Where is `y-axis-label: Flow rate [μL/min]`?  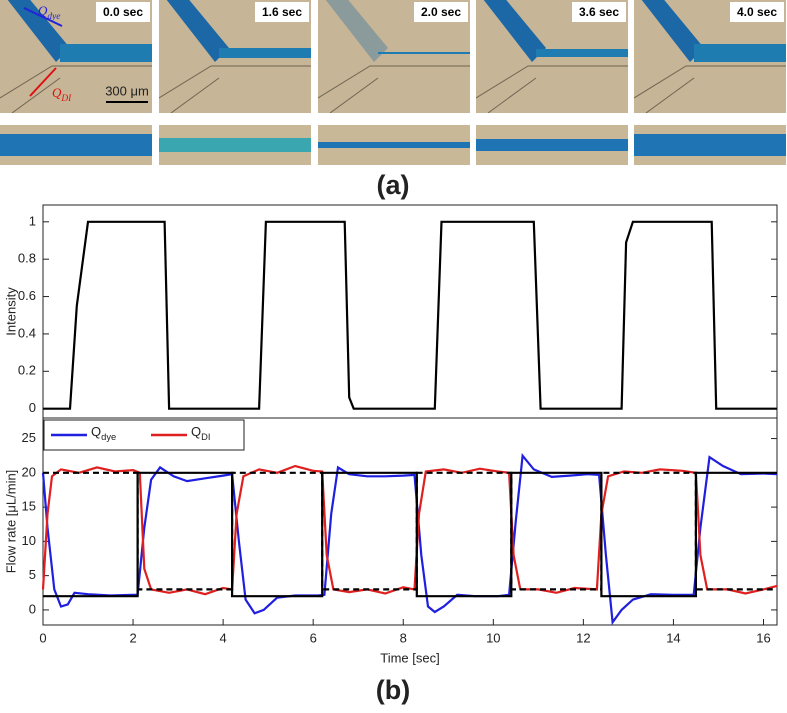 y-axis-label: Flow rate [μL/min] is located at coordinates (10, 522).